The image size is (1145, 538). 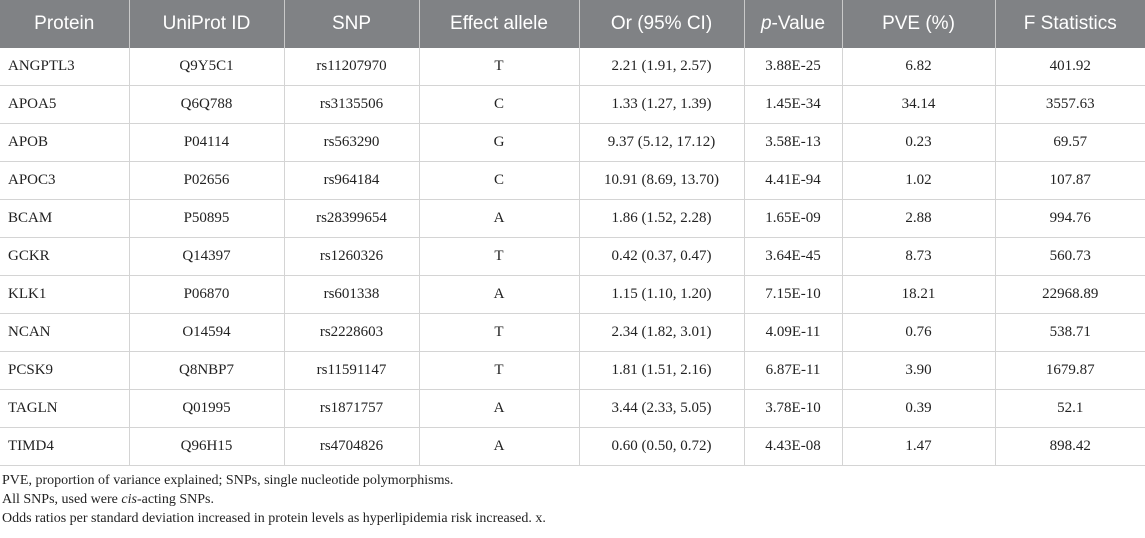 I want to click on cell-or-ci: 1.81 (1.51, 2.16), so click(x=662, y=370).